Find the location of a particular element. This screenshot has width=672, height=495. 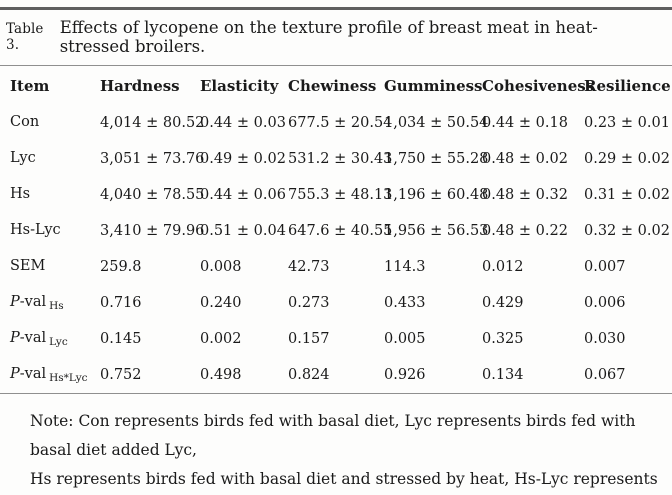

row-label-con: Con is located at coordinates (25, 121).